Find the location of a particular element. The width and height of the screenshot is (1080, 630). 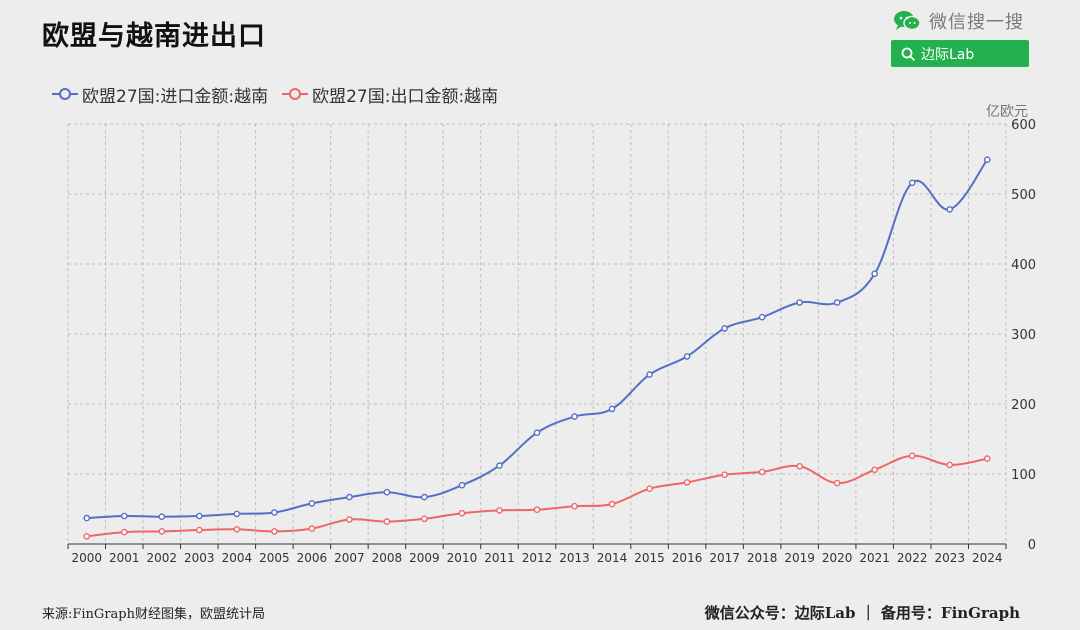

y-tick-label: 500 is located at coordinates (1023, 195).